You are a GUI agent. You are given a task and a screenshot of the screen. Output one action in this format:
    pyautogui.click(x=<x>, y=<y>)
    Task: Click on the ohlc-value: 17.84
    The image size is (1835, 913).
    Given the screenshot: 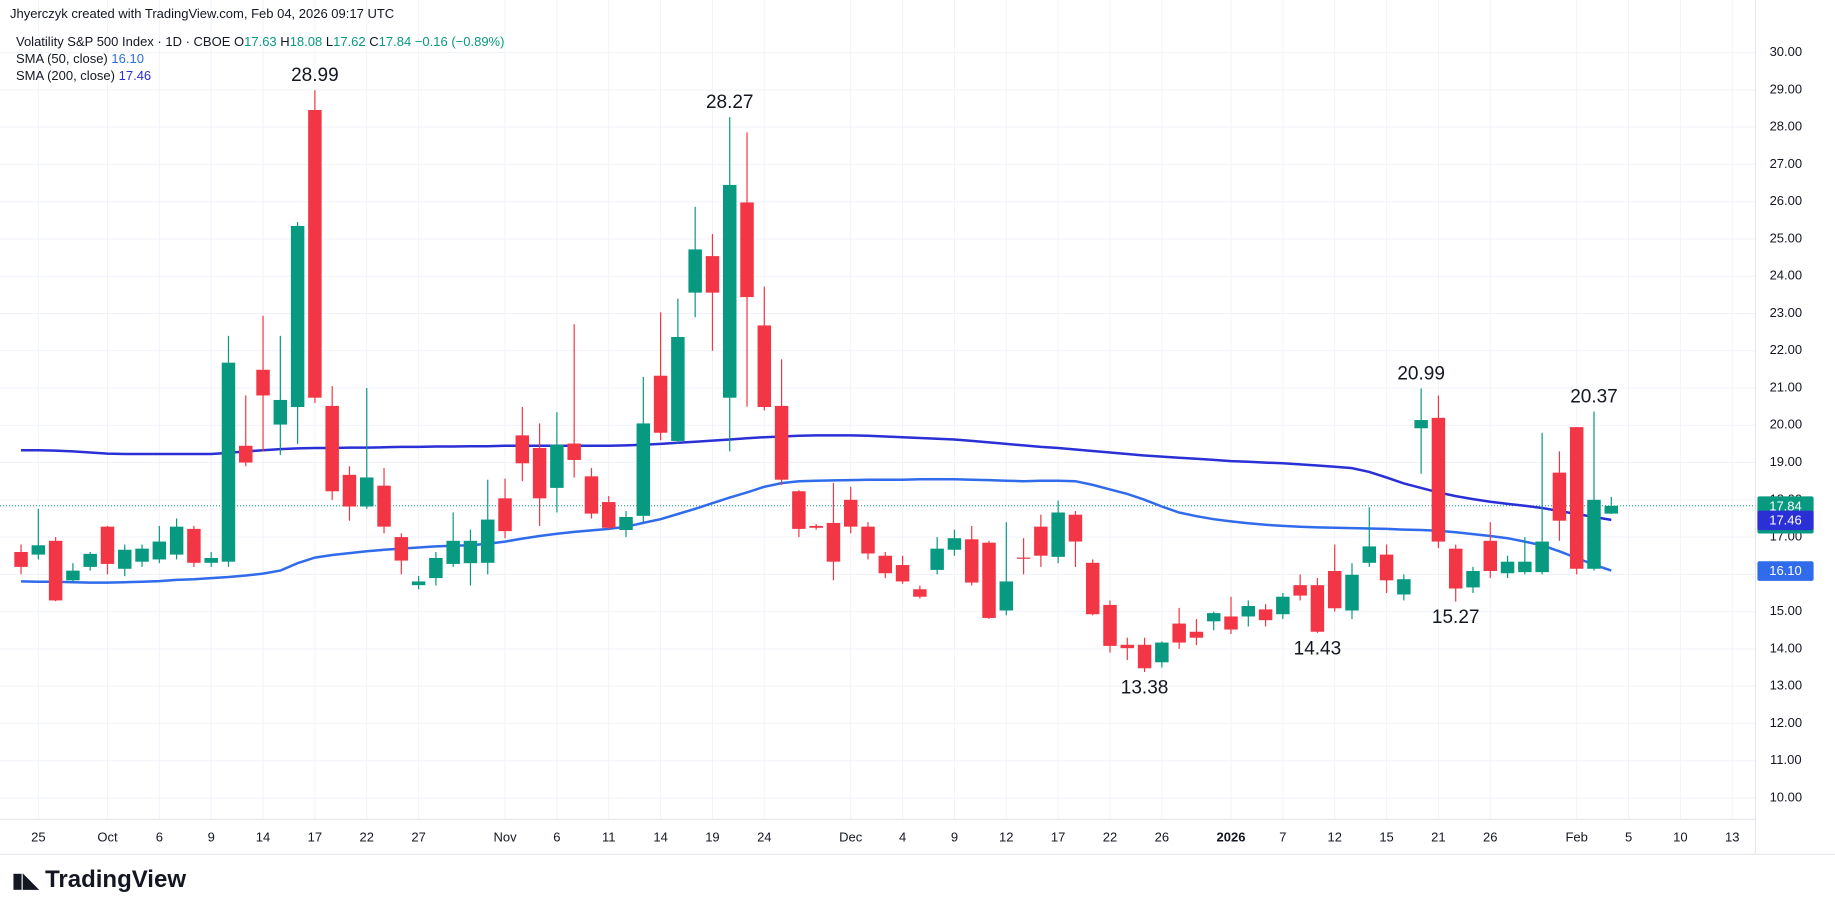 What is the action you would take?
    pyautogui.click(x=395, y=41)
    